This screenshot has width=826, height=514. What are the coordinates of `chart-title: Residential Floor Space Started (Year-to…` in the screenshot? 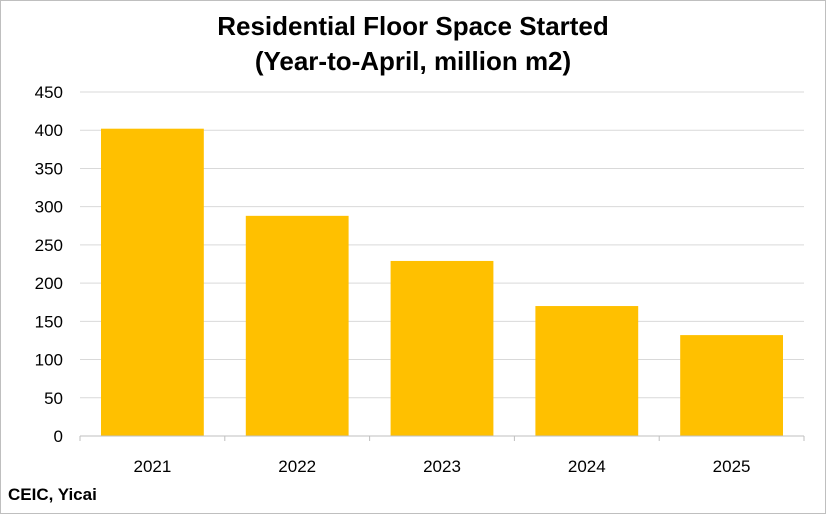 It's located at (413, 44).